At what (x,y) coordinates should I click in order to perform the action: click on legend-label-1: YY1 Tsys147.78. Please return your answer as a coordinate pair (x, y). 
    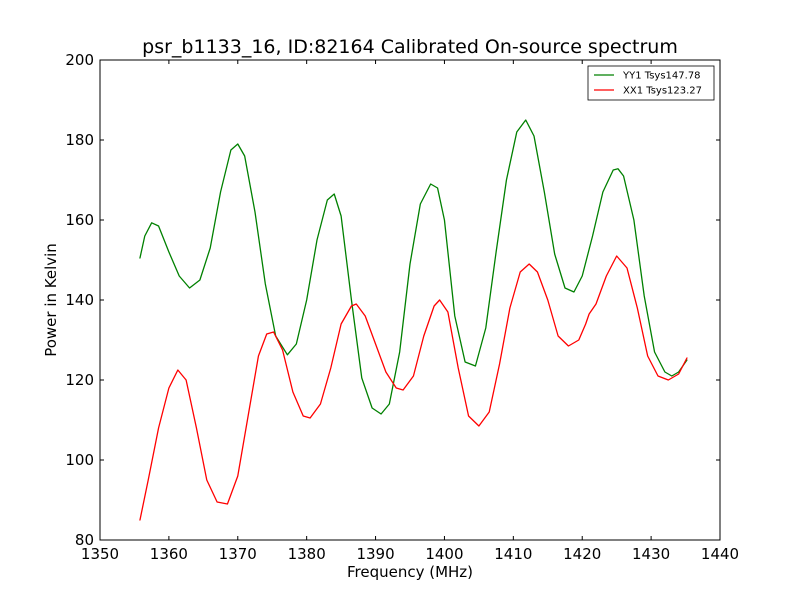
    Looking at the image, I should click on (661, 76).